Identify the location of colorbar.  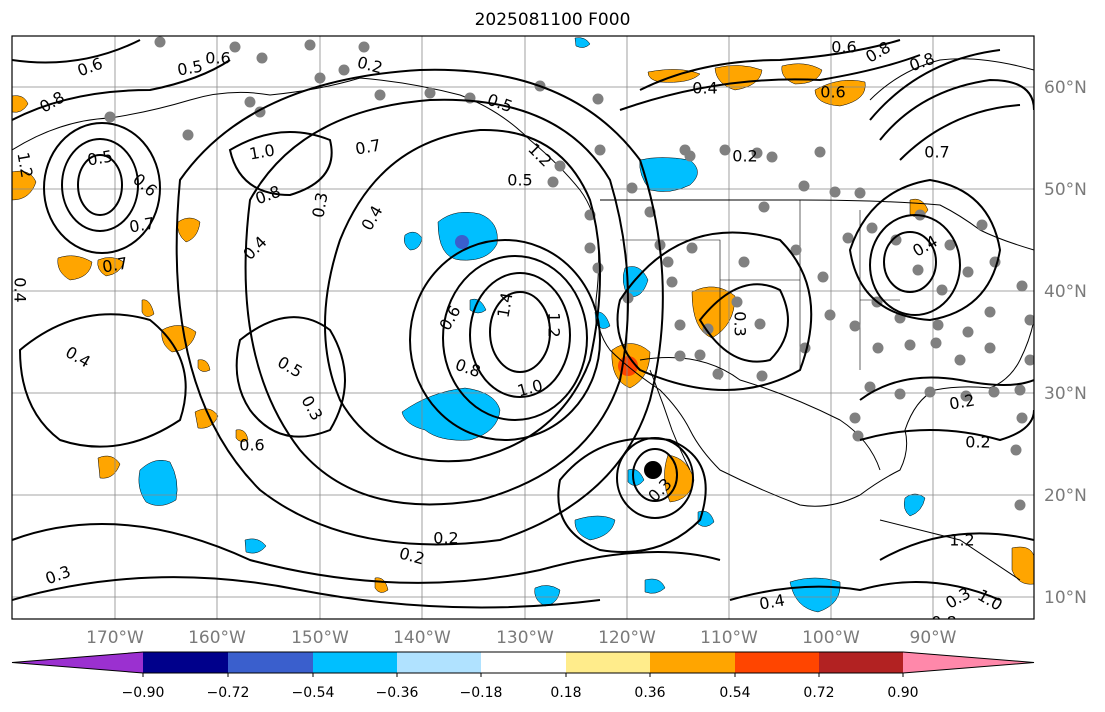
(523, 662).